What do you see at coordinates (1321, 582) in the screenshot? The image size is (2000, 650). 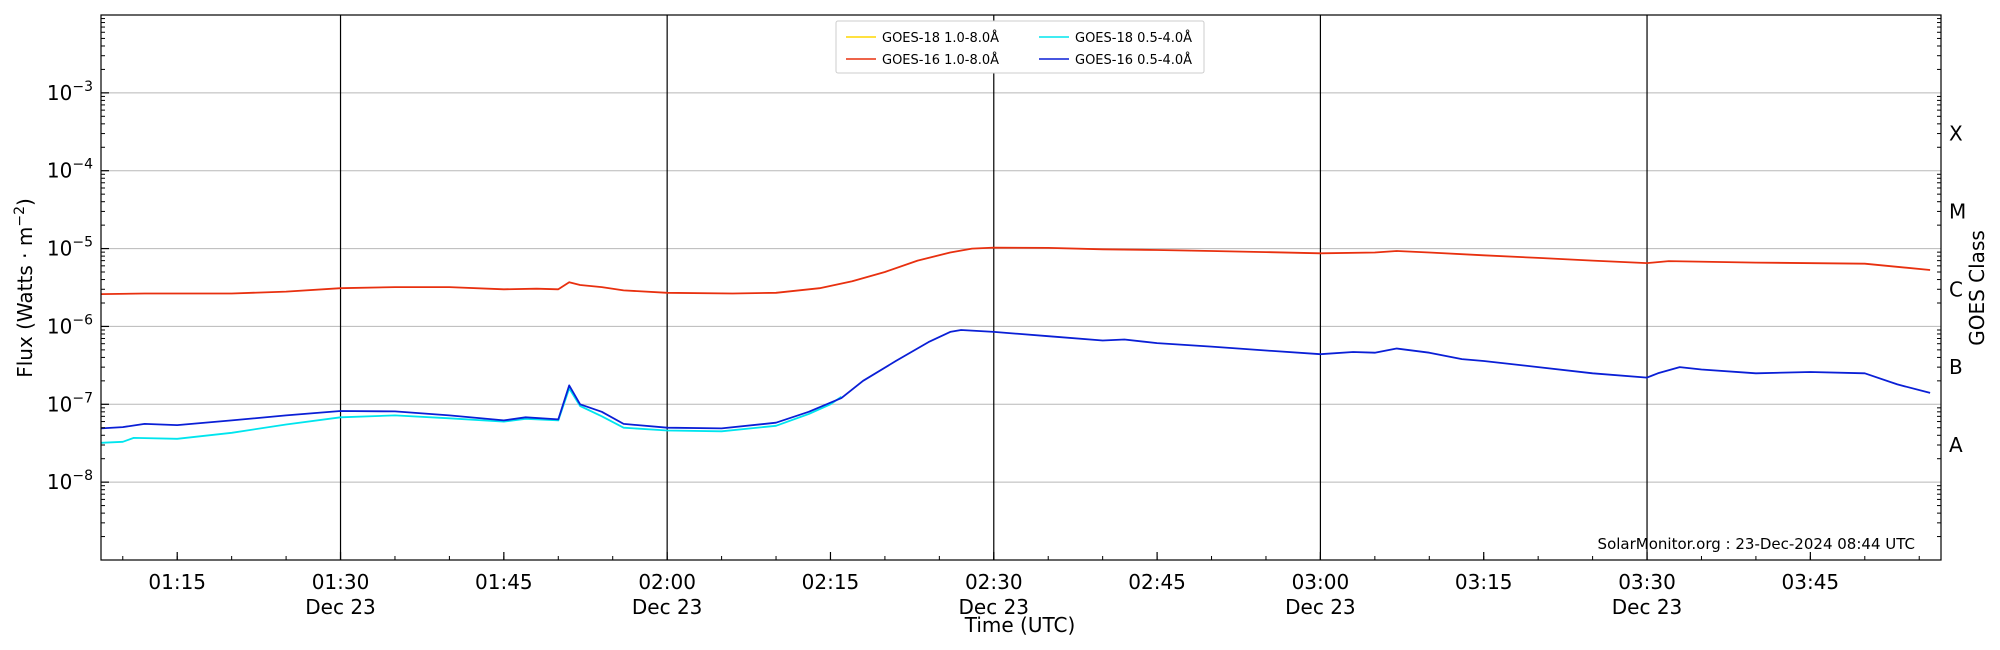 I see `x-tick-time-label: 03:00` at bounding box center [1321, 582].